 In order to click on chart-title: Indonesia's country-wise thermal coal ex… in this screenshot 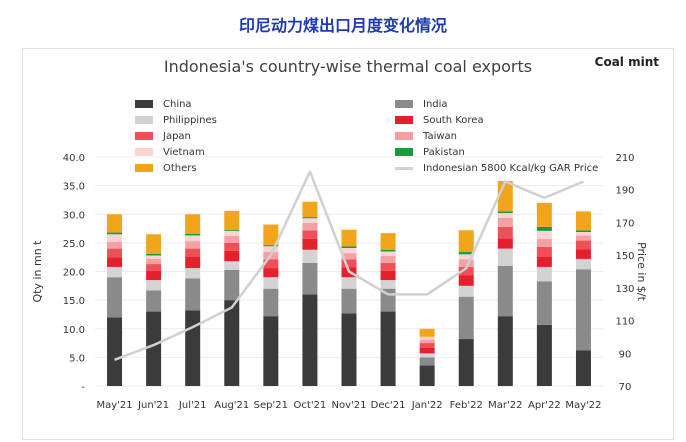, I will do `click(348, 66)`.